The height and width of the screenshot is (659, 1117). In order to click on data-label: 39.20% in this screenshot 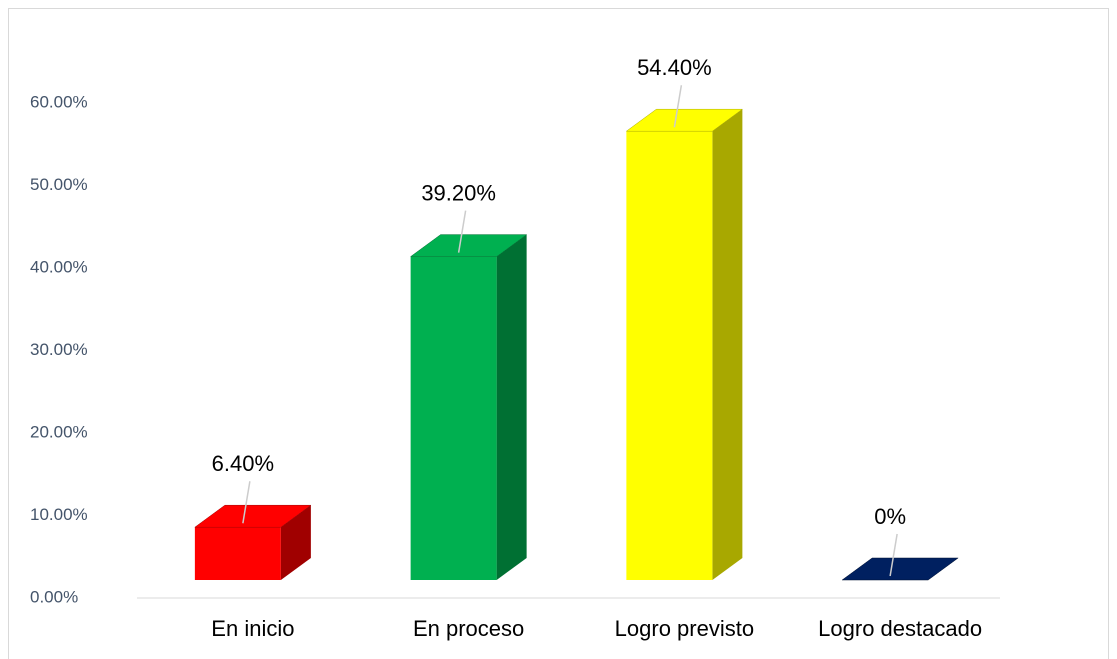, I will do `click(458, 192)`.